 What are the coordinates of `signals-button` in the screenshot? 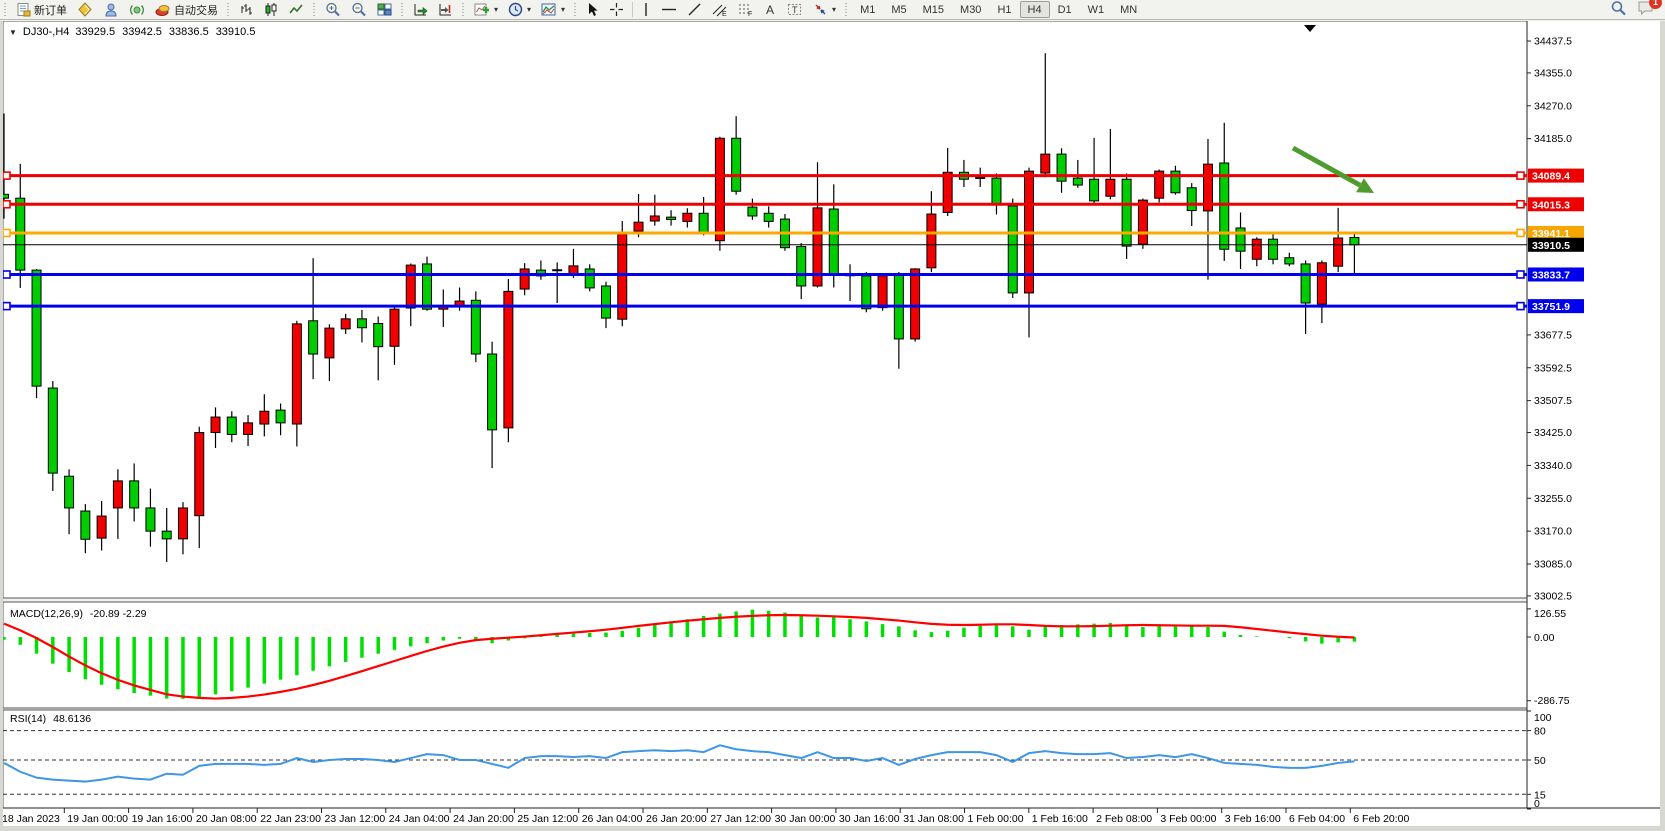 It's located at (137, 10).